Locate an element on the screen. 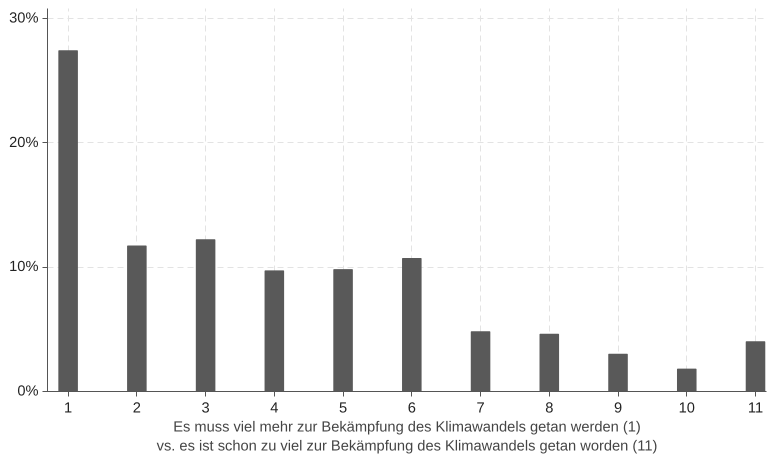  x-tick-label: 3 is located at coordinates (206, 408).